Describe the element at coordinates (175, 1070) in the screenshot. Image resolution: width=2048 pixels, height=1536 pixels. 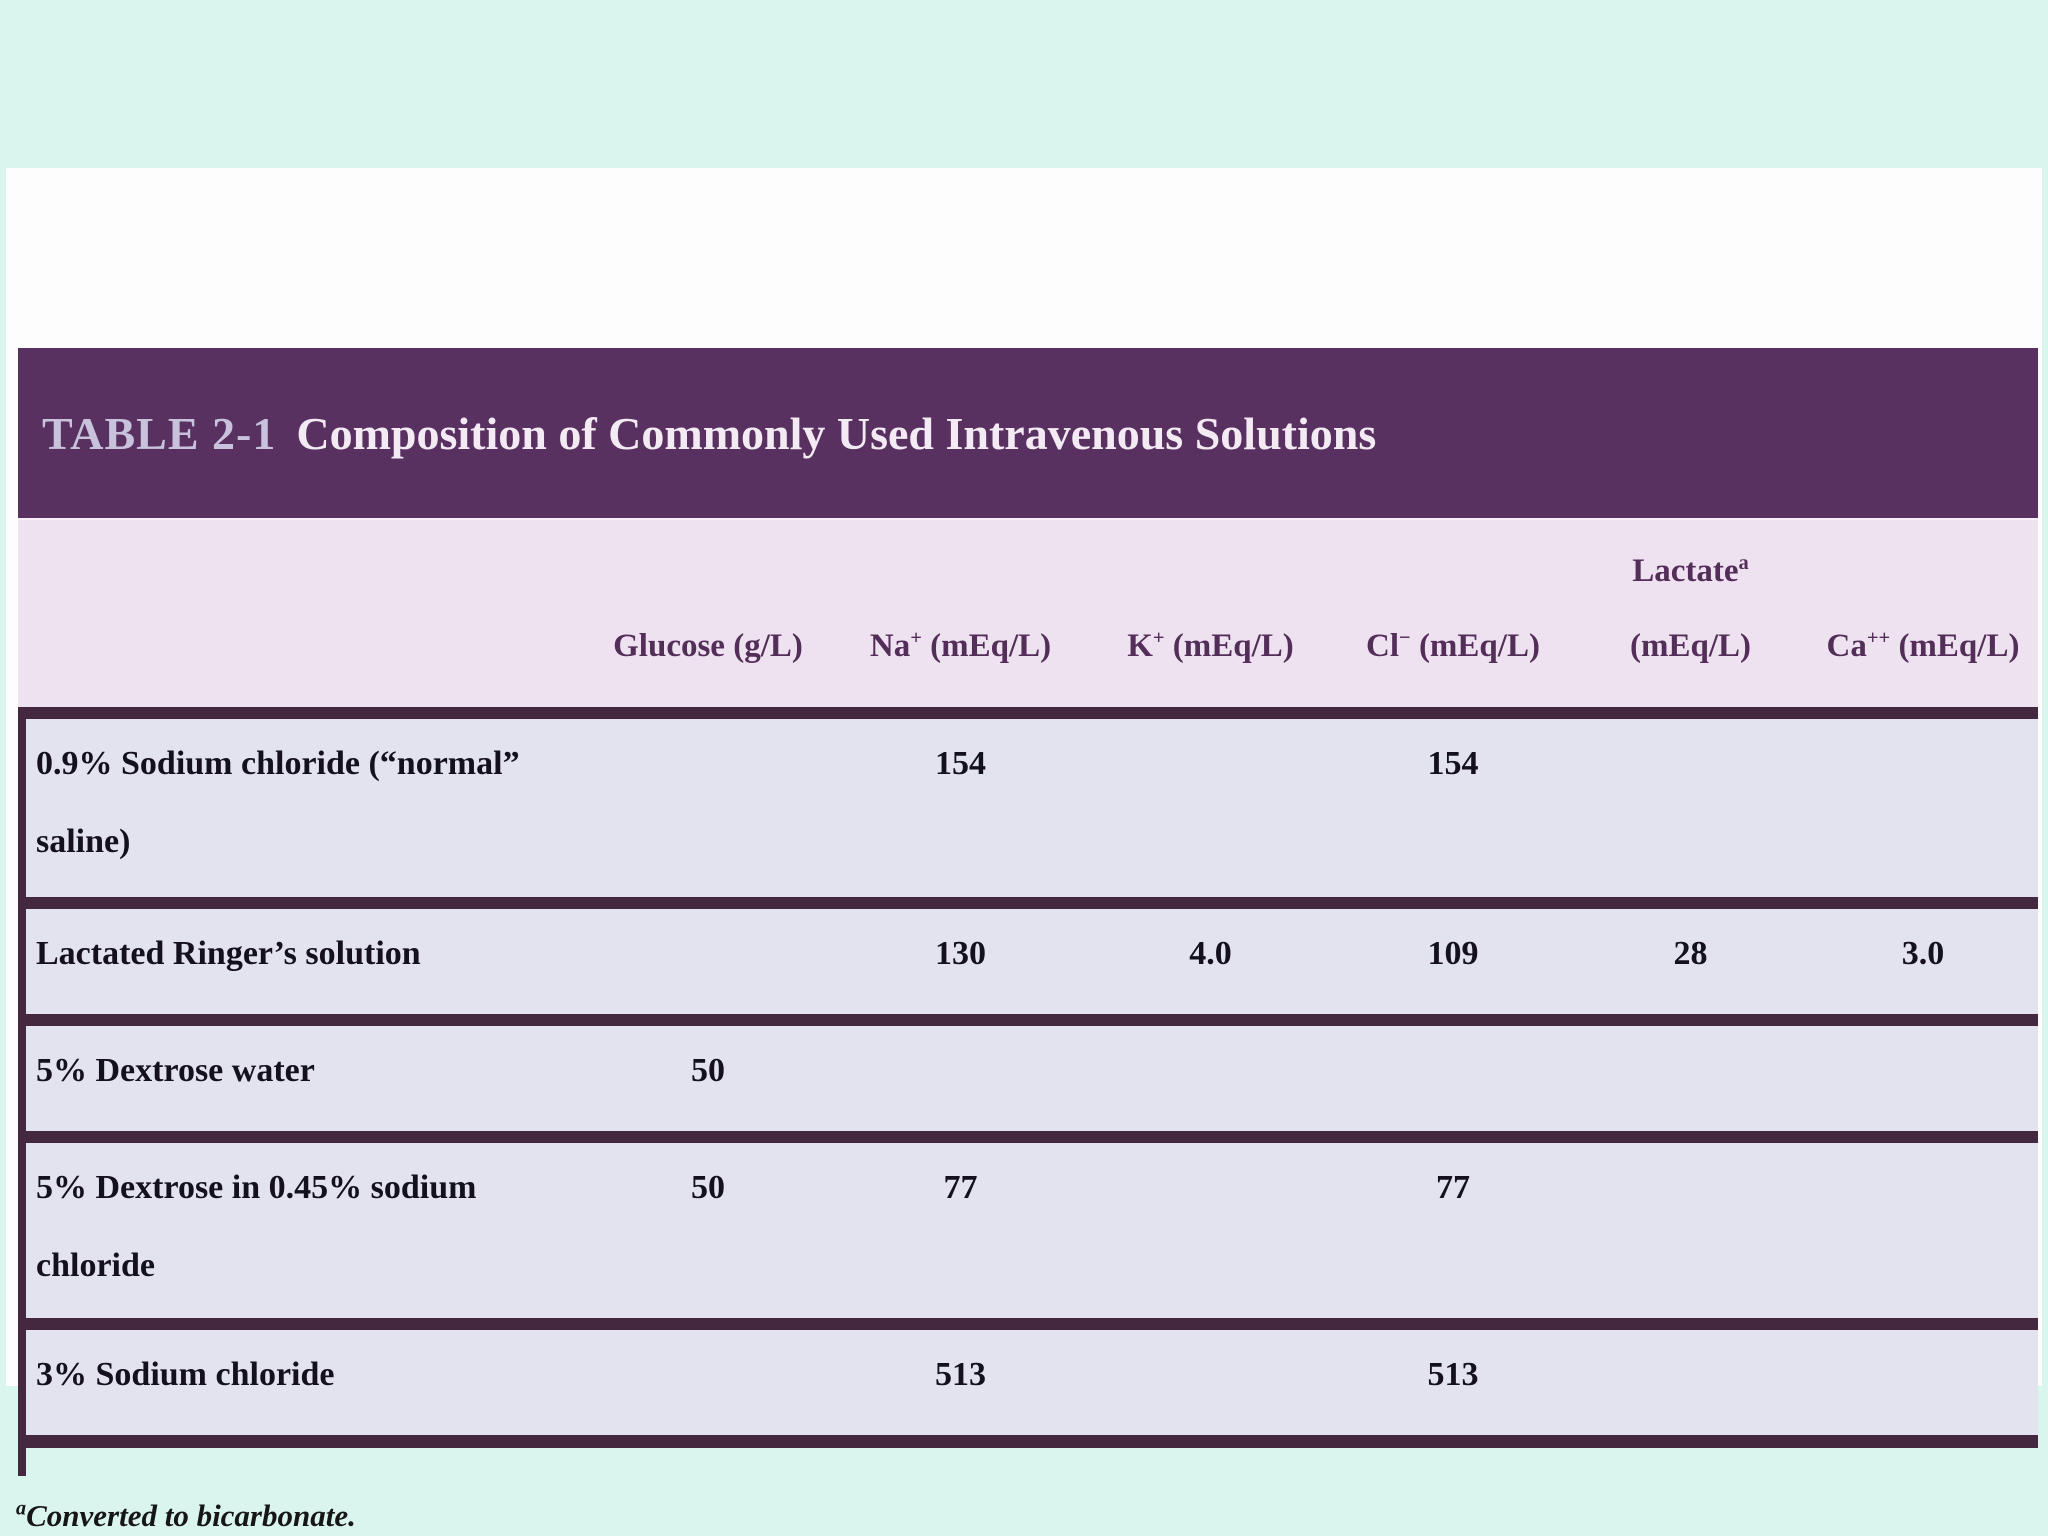
I see `row-label-line1: 5% Dextrose water` at that location.